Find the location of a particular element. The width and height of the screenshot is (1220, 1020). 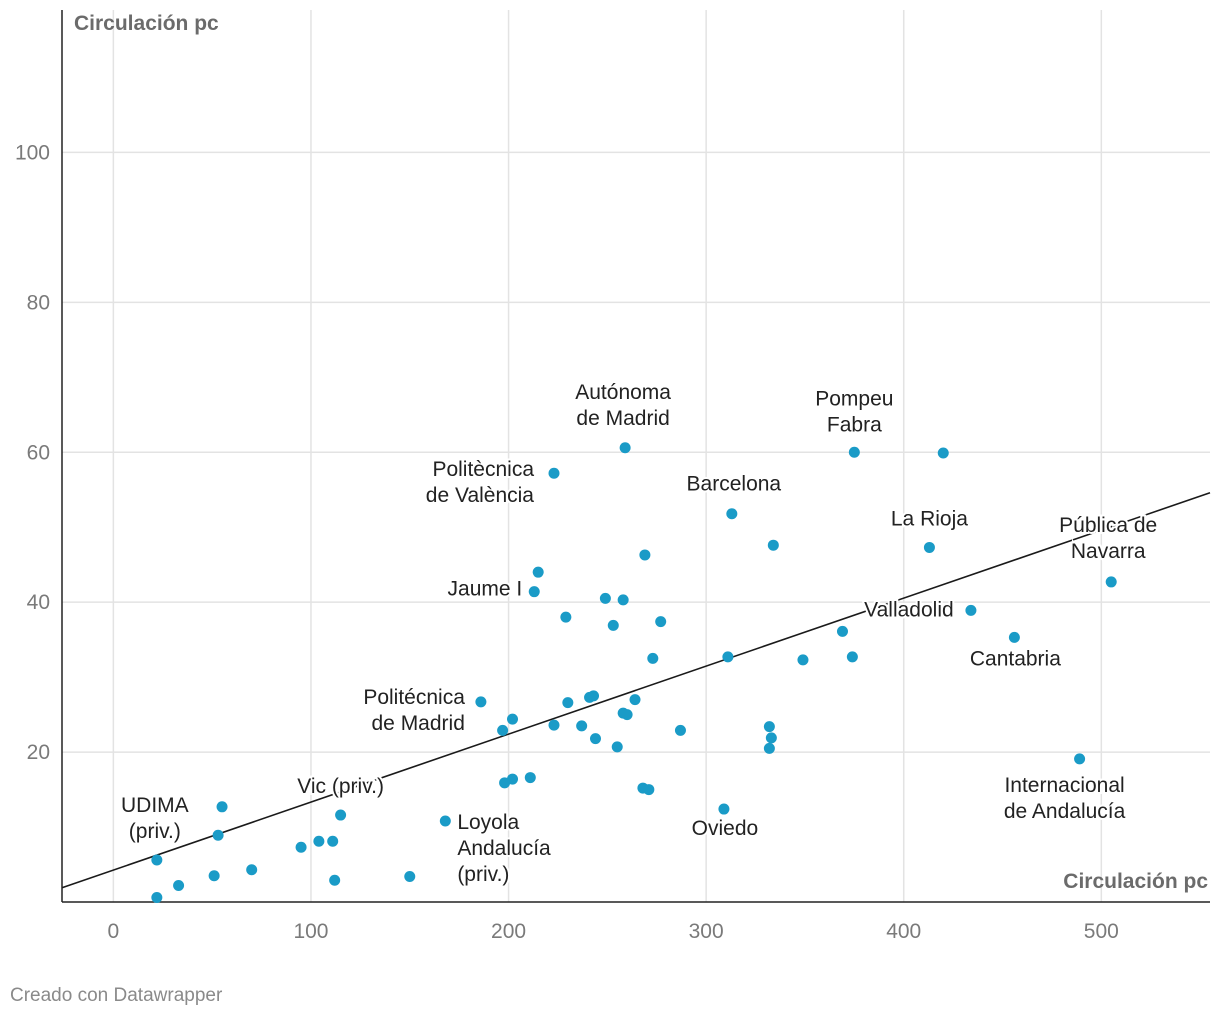

point-label-line: Valladolid is located at coordinates (909, 609).